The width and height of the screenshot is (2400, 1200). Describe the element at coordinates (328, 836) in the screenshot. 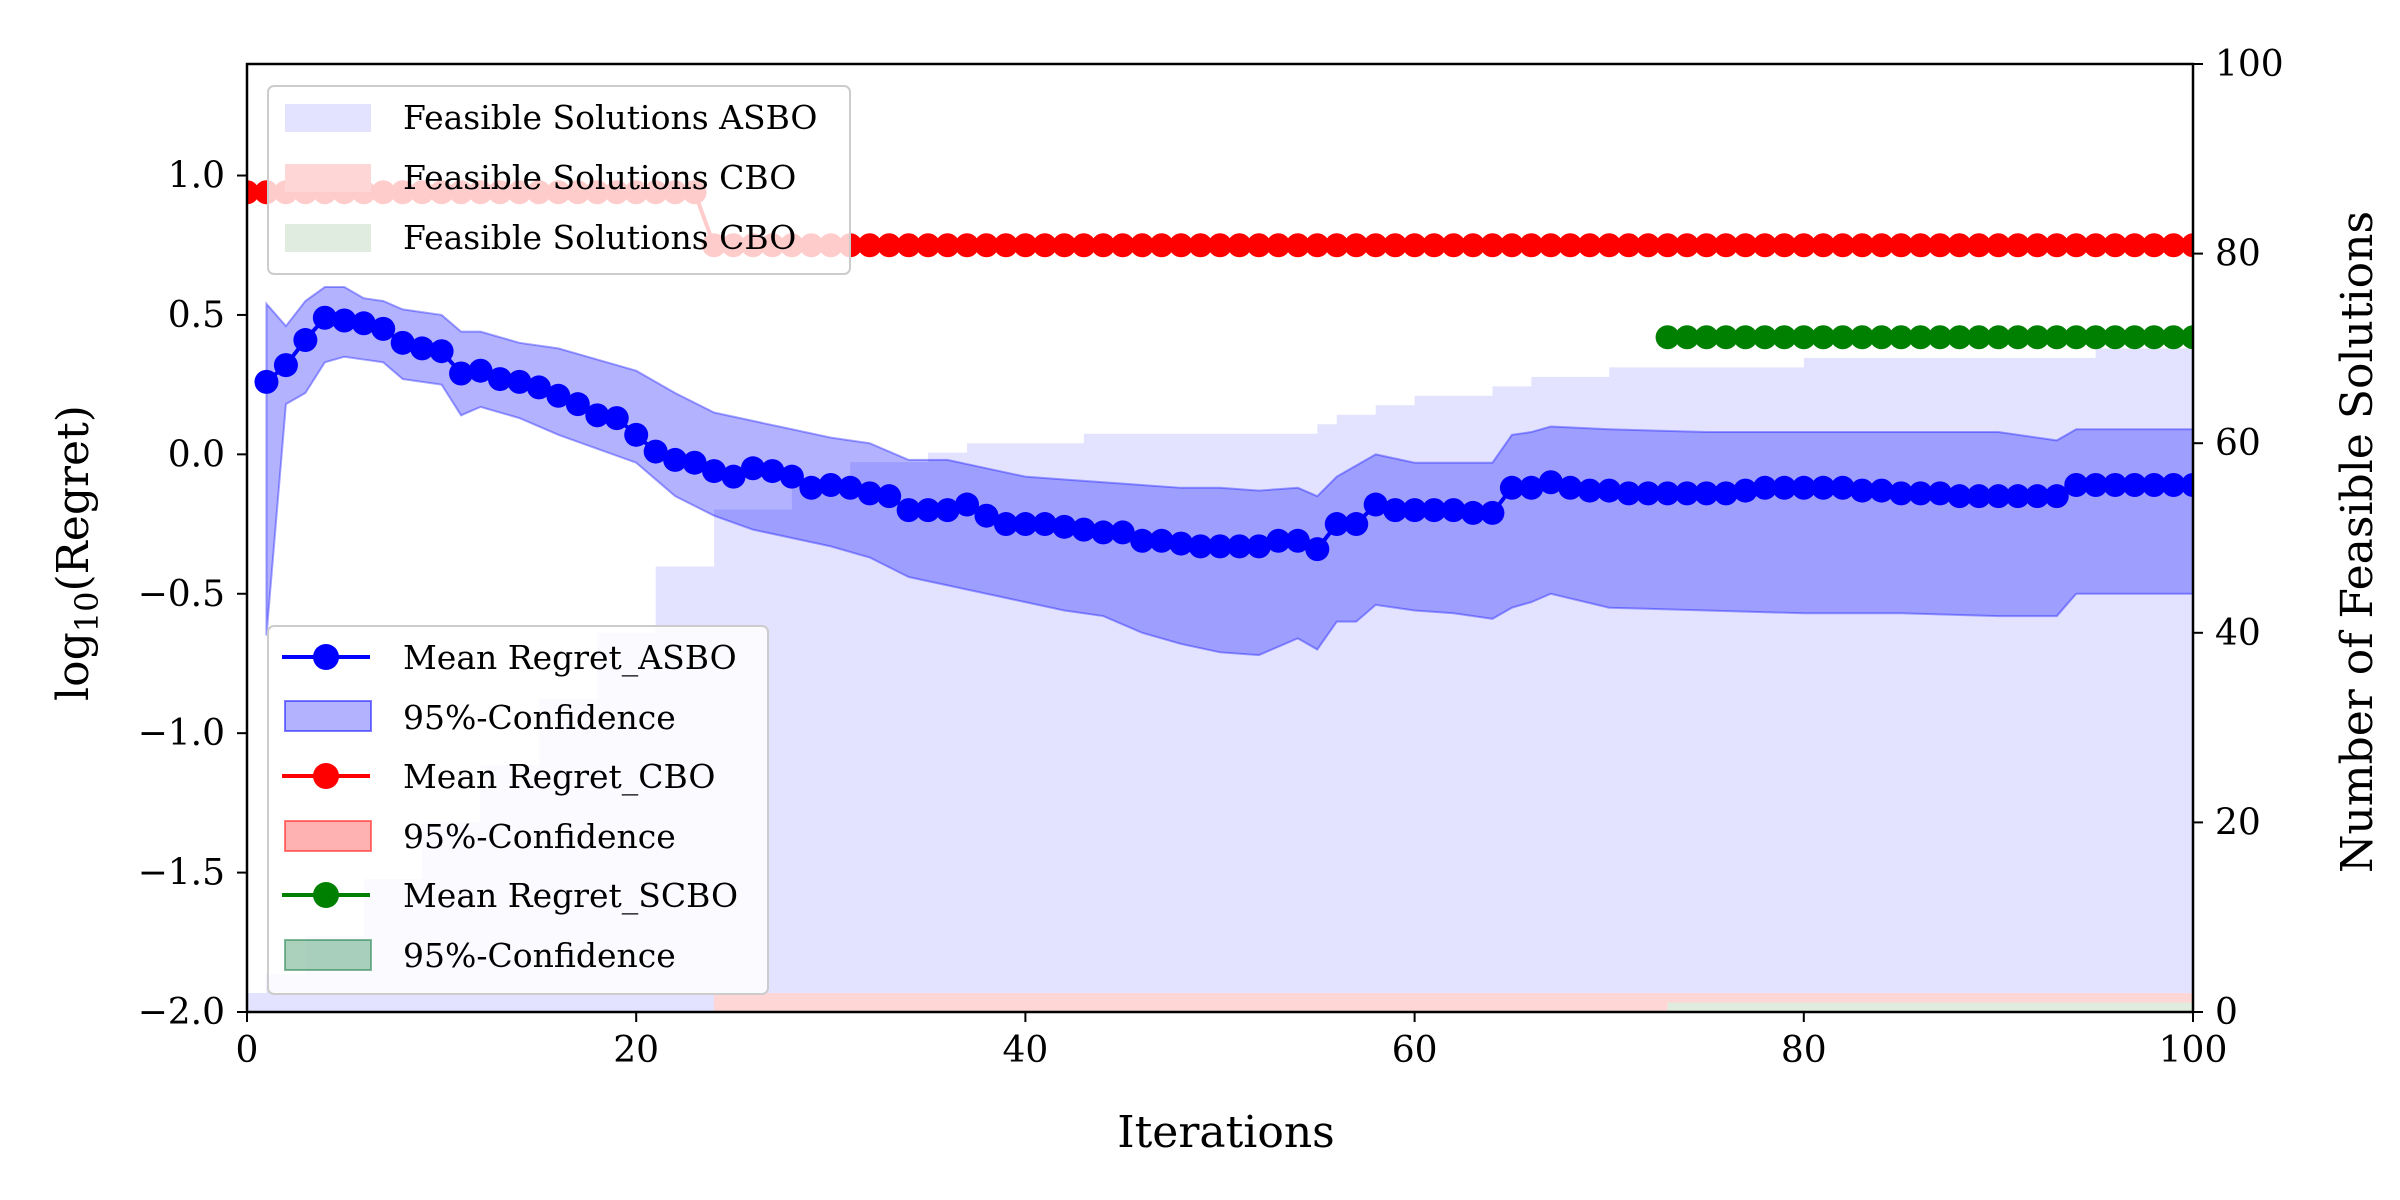

I see `legend-swatch-cbo-confidence` at that location.